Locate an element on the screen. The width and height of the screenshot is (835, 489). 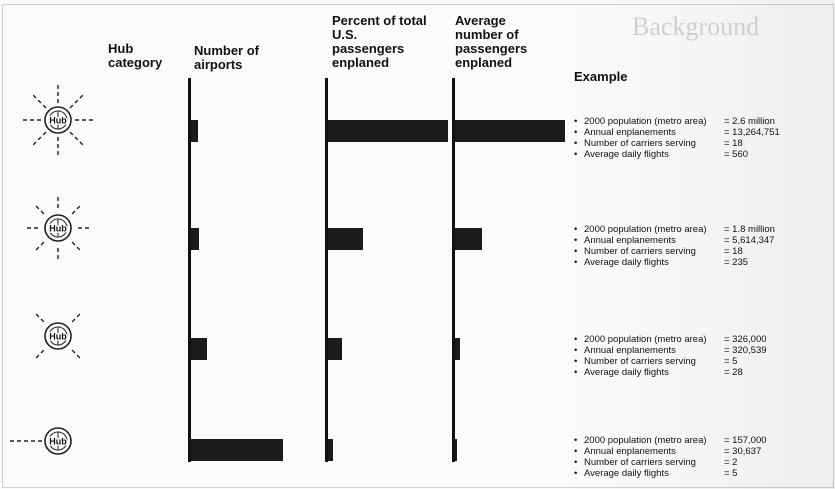
header-hub-category: Hub category is located at coordinates (135, 55).